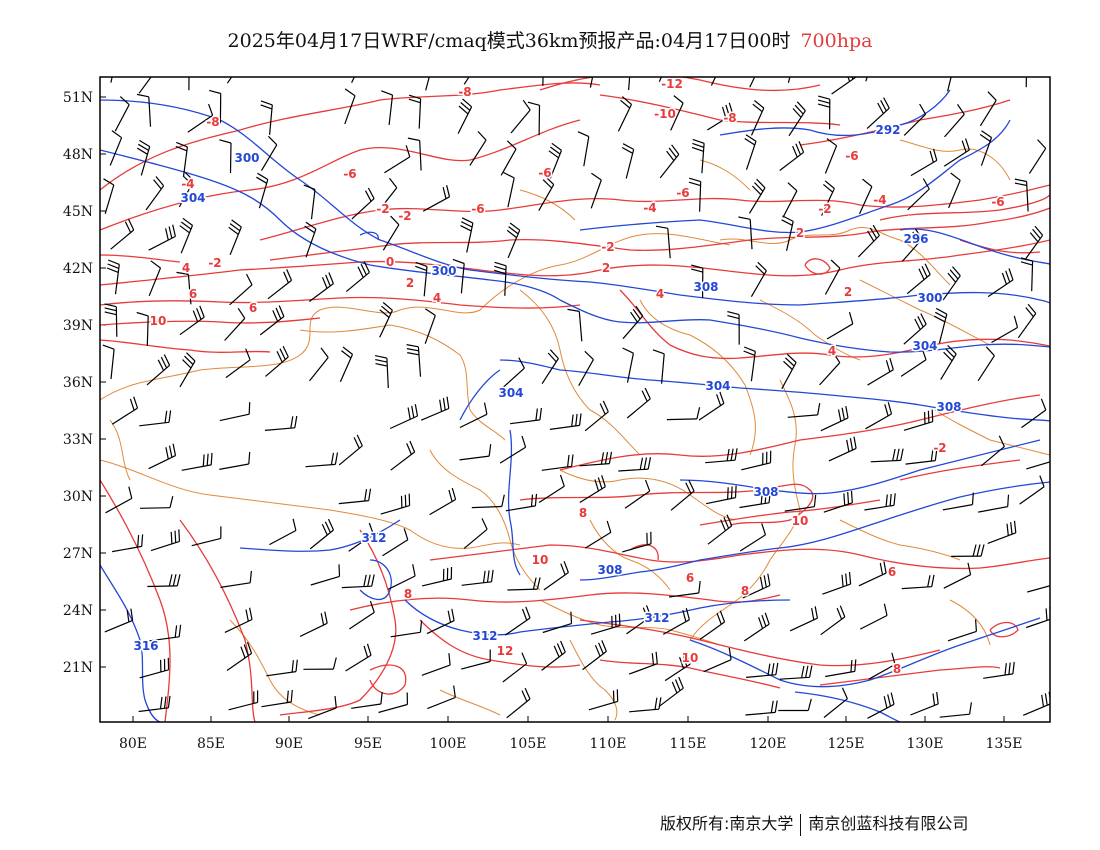 Image resolution: width=1100 pixels, height=850 pixels. Describe the element at coordinates (448, 744) in the screenshot. I see `lon-label: 100E` at that location.